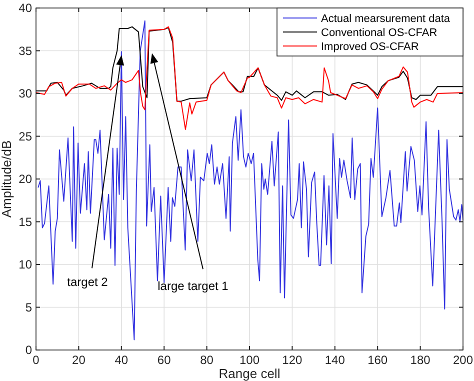 Image resolution: width=474 pixels, height=381 pixels. What do you see at coordinates (249, 373) in the screenshot?
I see `x-axis-title: Range cell` at bounding box center [249, 373].